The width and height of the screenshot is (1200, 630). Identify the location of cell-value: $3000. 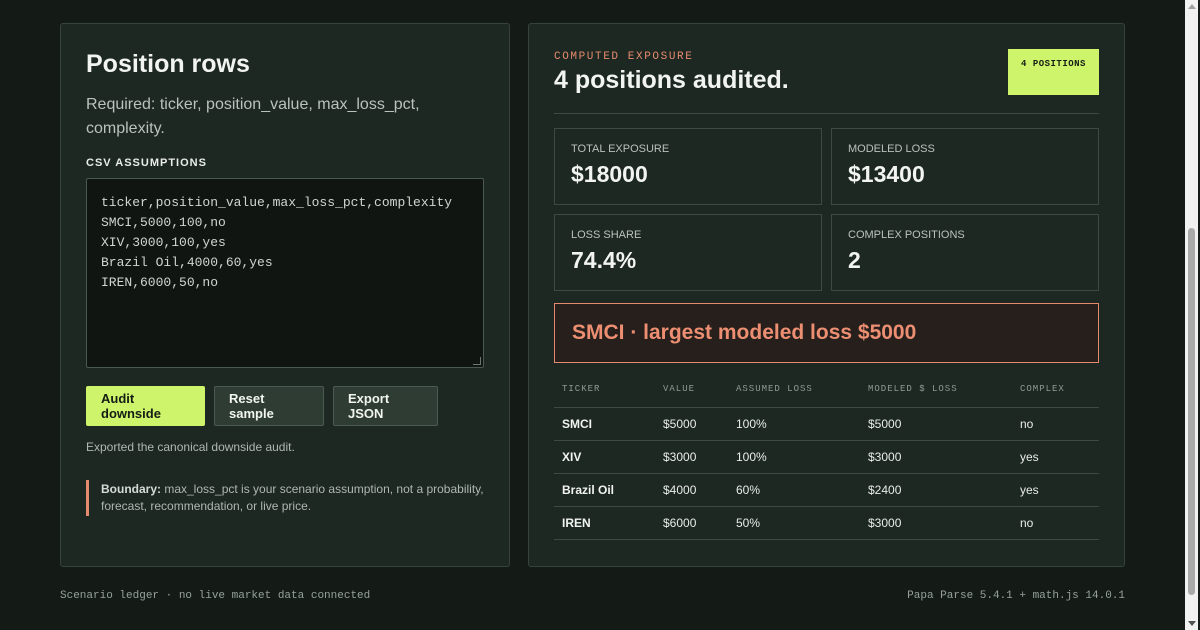
(691, 457).